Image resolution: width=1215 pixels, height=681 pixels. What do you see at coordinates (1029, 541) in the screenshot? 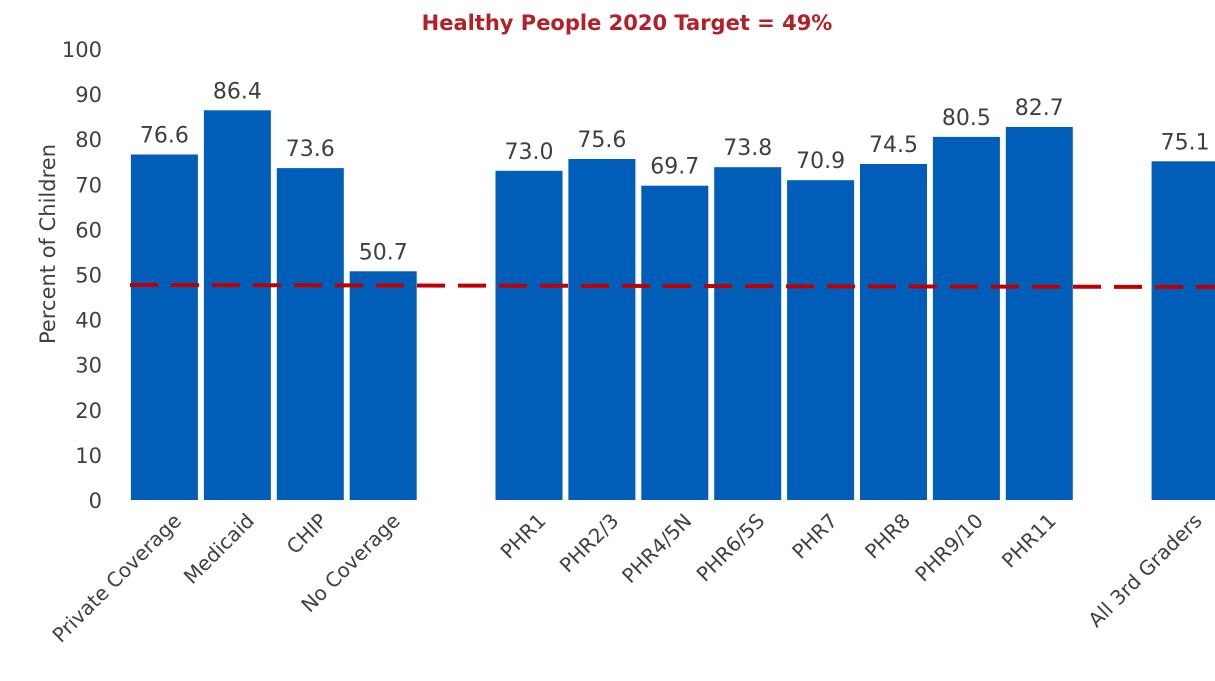
I see `x-category-label: PHR11` at bounding box center [1029, 541].